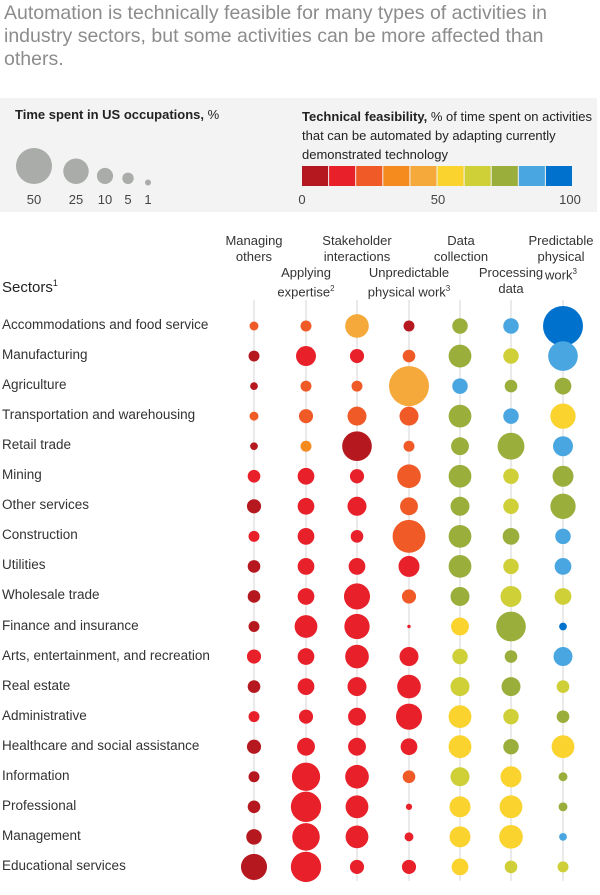  I want to click on sector-label: Utilities, so click(24, 565).